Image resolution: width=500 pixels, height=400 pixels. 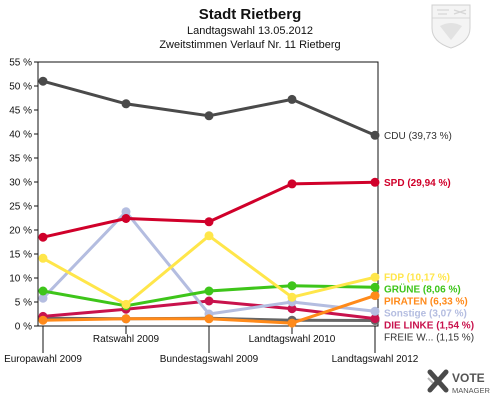 I want to click on y-tick-label: 20 %, so click(x=20, y=231).